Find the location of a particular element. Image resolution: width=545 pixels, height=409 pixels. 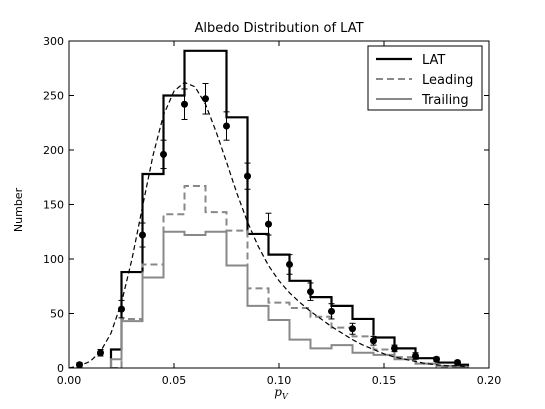

chart-title: Albedo Distribution of LAT is located at coordinates (278, 28).